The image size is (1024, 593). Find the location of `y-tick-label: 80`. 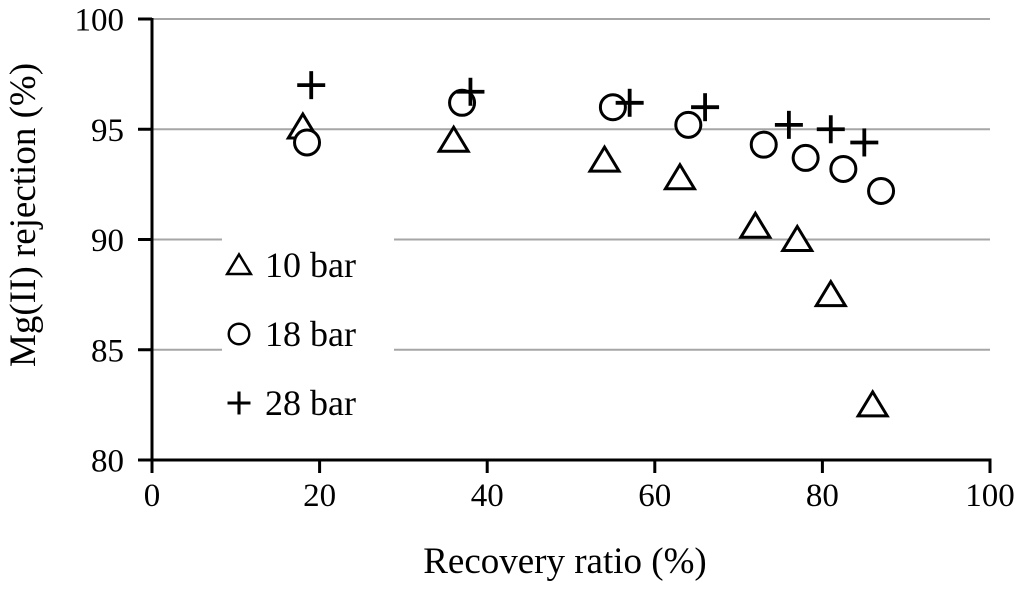

y-tick-label: 80 is located at coordinates (107, 462).